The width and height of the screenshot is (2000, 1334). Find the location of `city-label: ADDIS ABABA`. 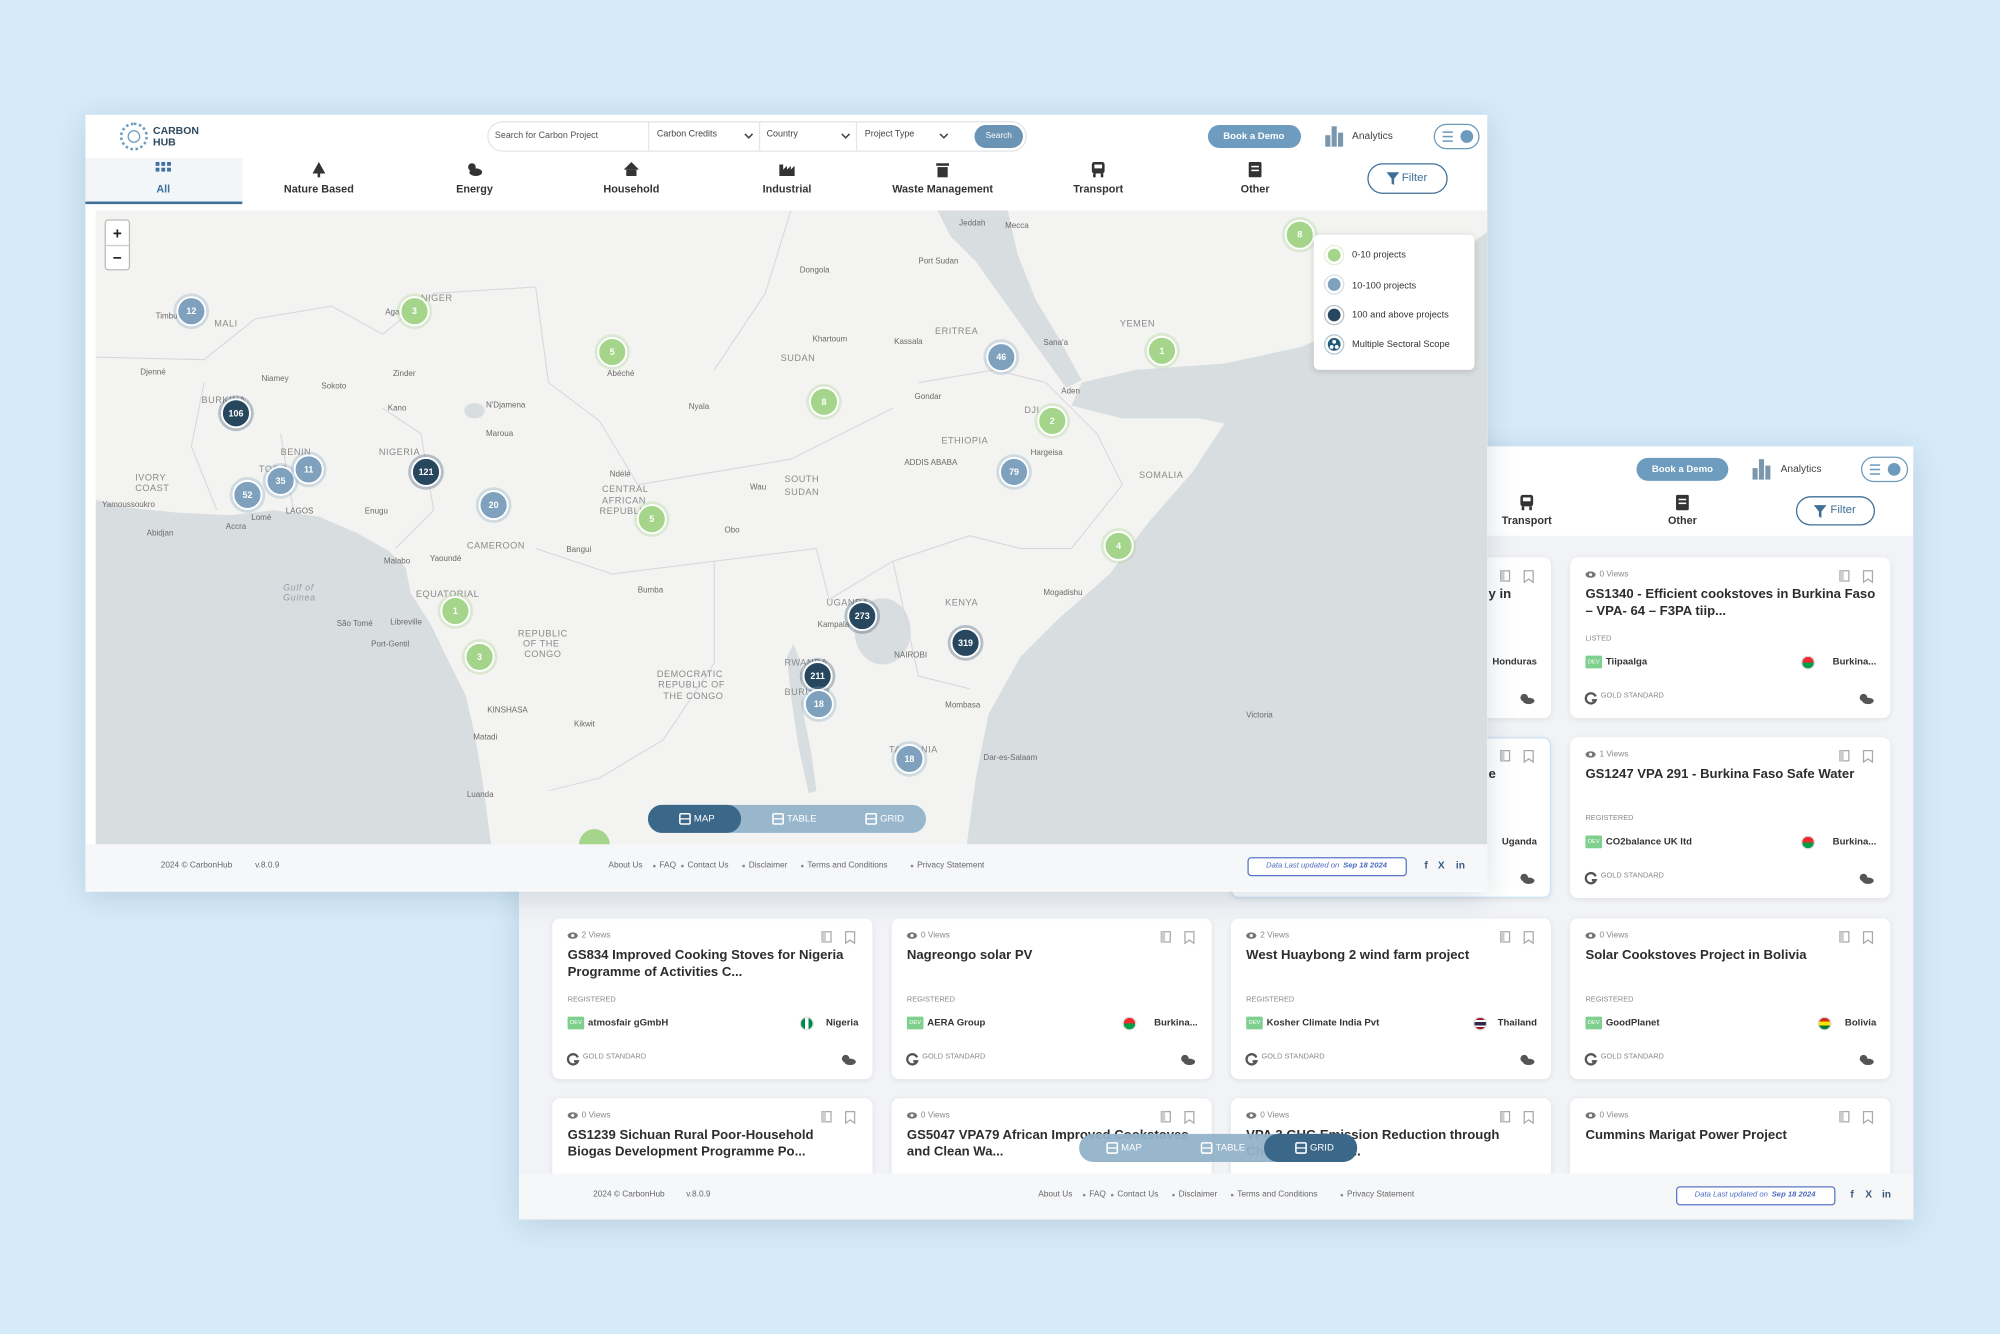

city-label: ADDIS ABABA is located at coordinates (931, 462).